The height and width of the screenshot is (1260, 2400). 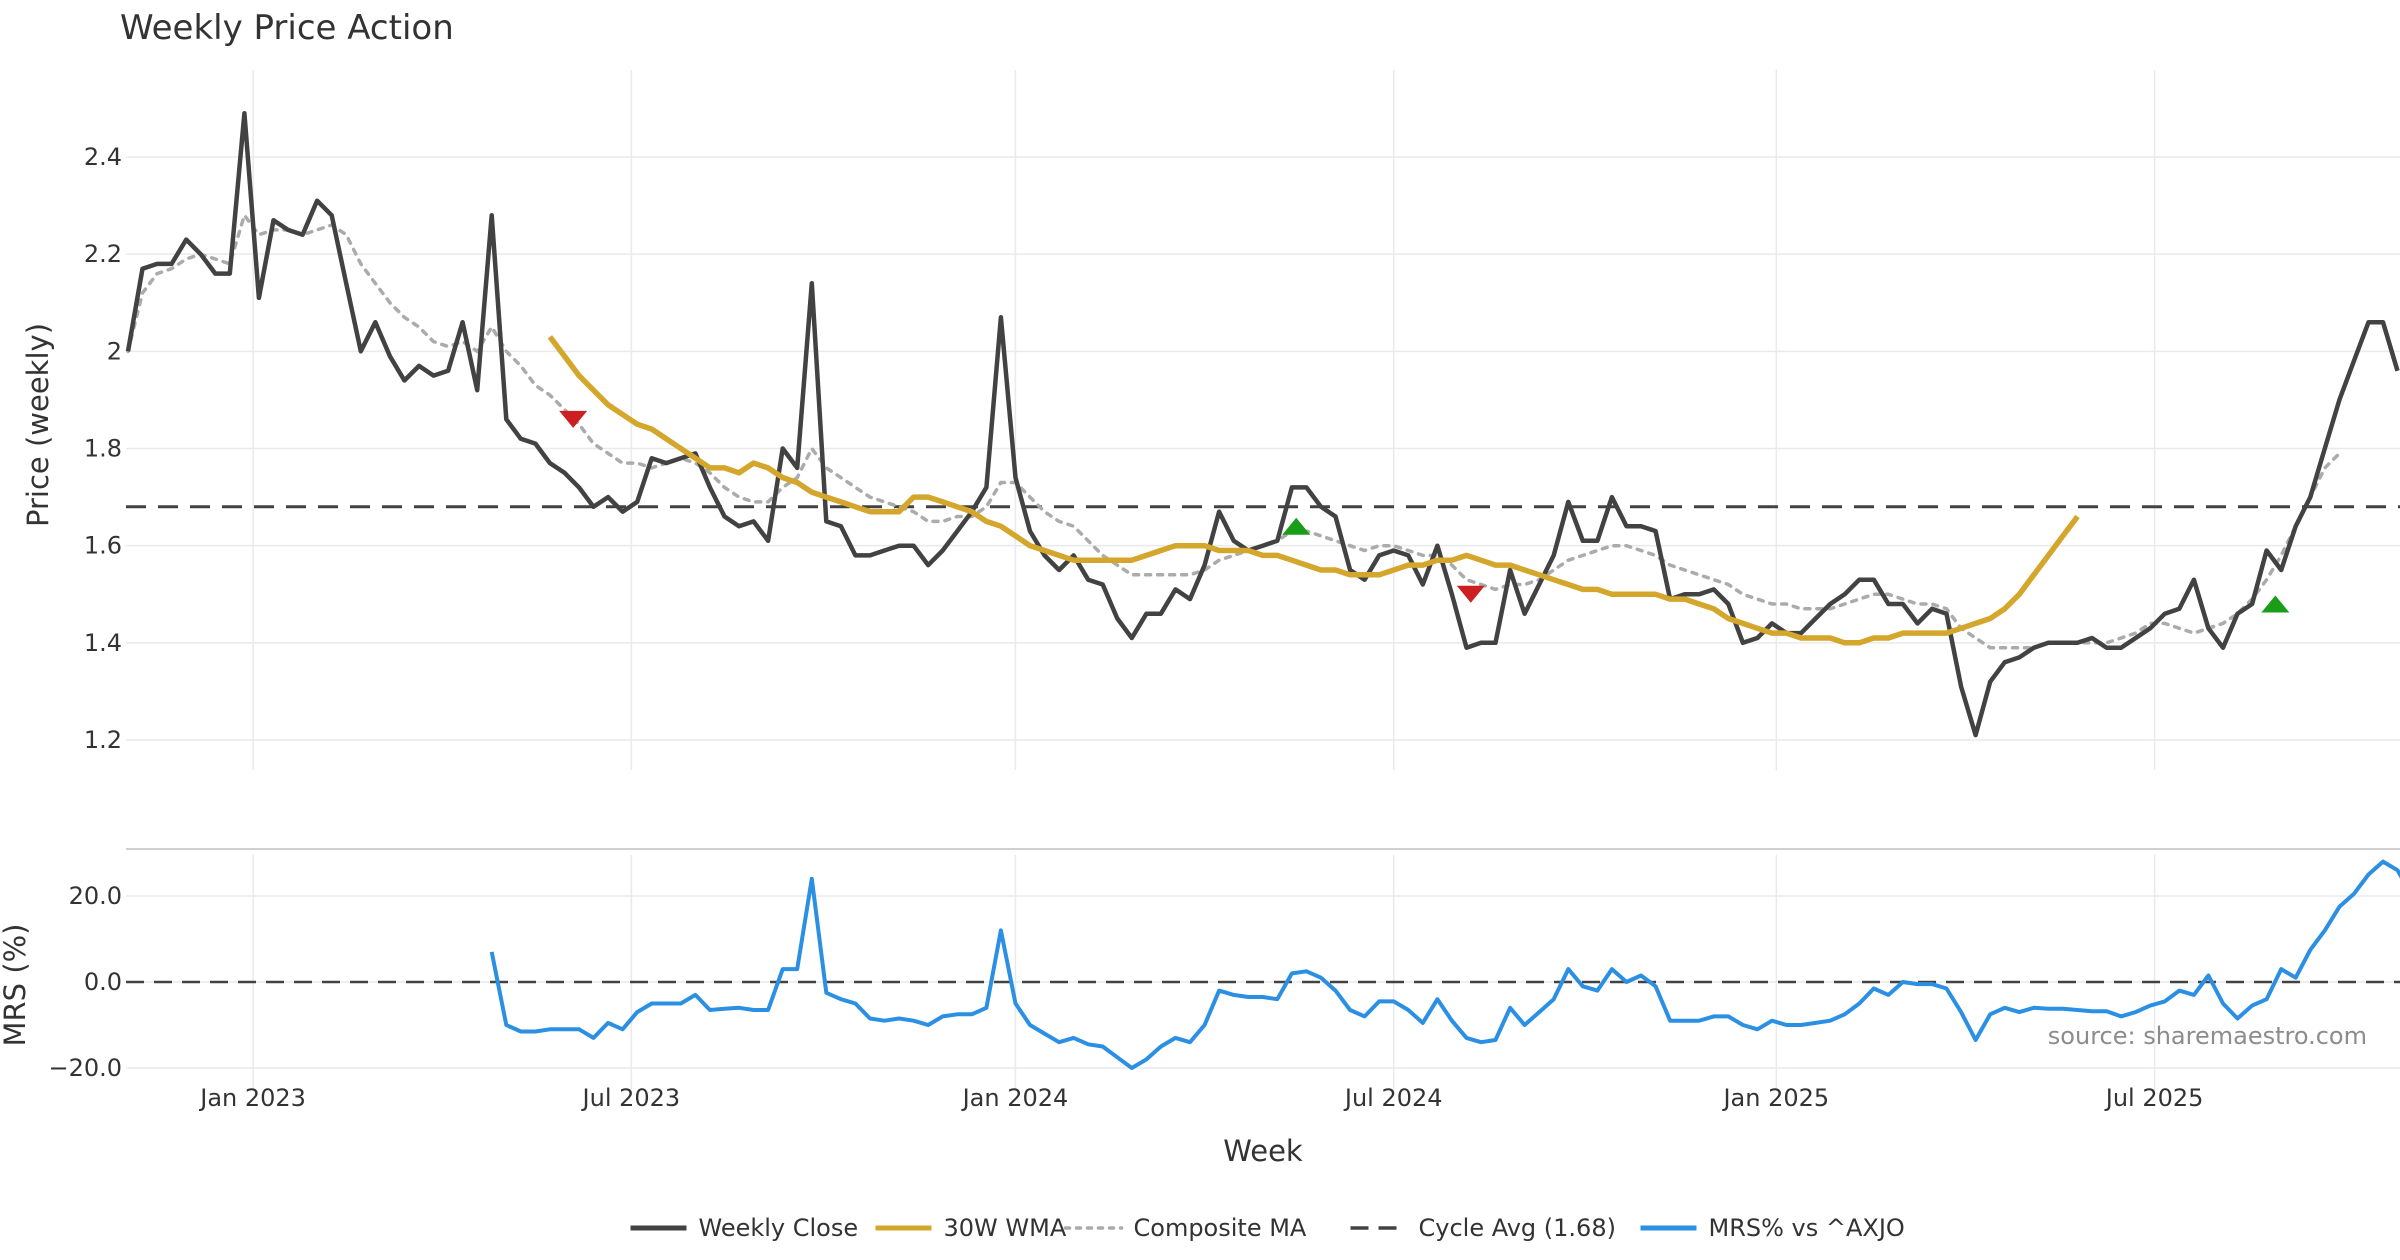 I want to click on legend-label: Weekly Close, so click(x=779, y=1228).